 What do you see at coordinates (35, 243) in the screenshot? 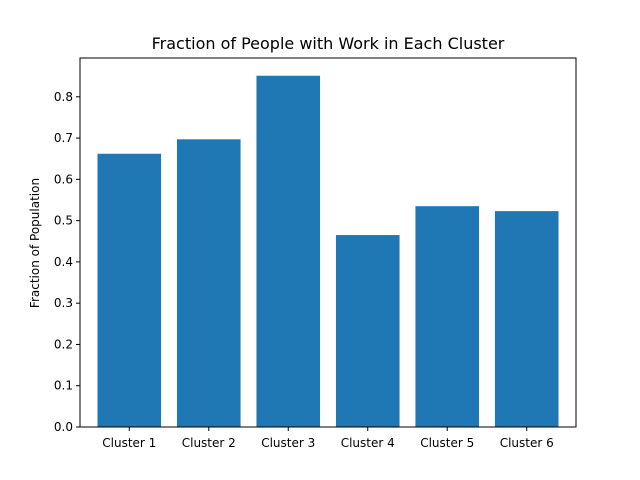
I see `y-axis-label: Fraction of Population` at bounding box center [35, 243].